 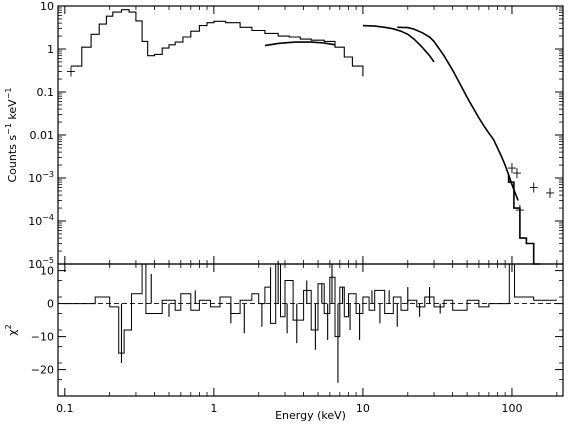 I want to click on res-y-tick-label: 0, so click(x=50, y=304).